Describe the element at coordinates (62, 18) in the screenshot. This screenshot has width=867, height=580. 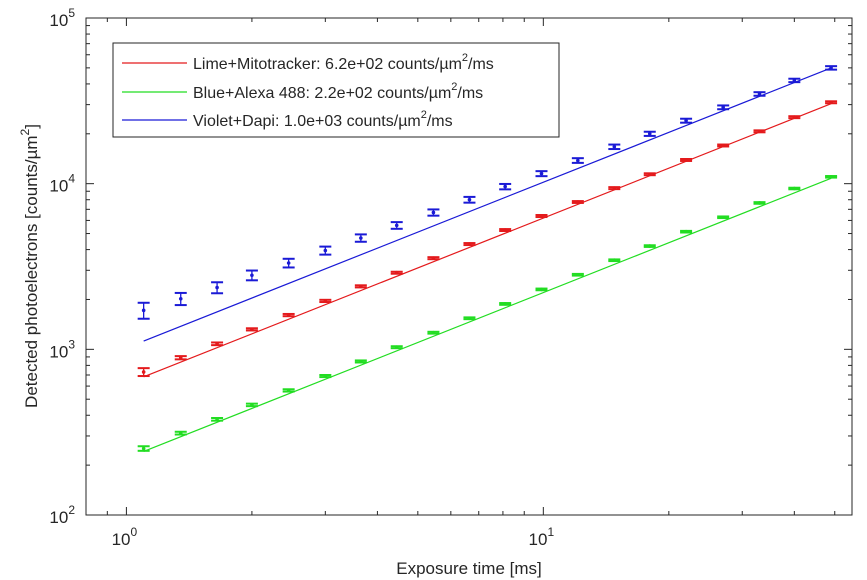
I see `y-tick-label: 10⁵` at that location.